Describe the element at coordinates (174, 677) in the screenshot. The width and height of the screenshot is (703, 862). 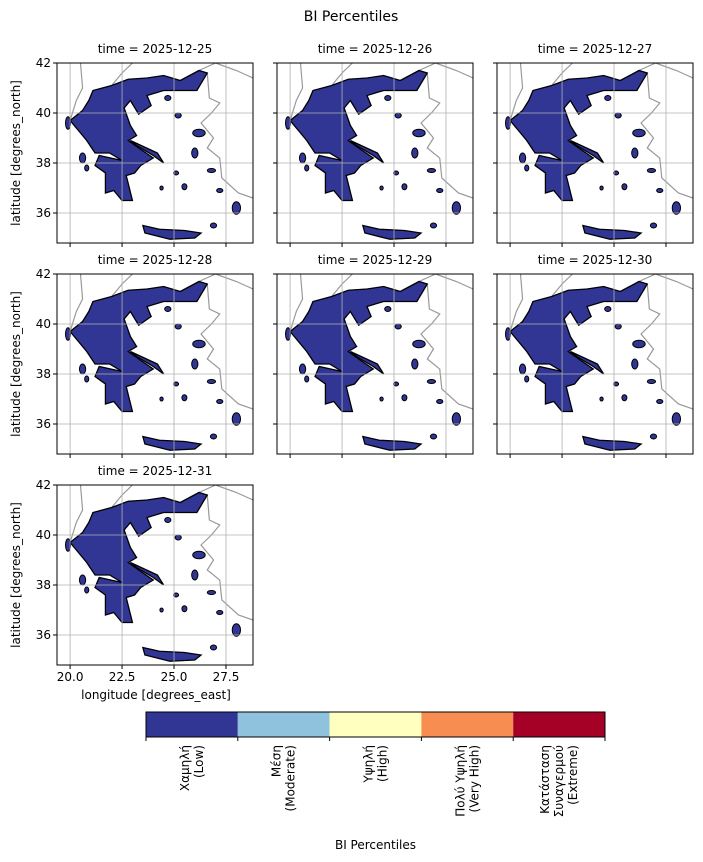
I see `x-tick-label: 25.0` at that location.